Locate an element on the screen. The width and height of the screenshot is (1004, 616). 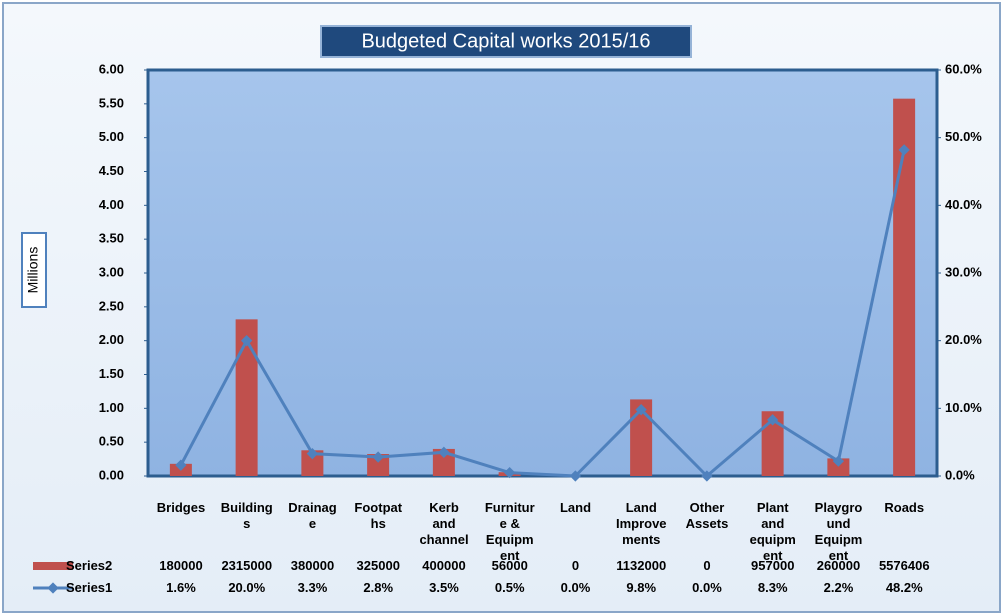
x-tick-label: Land is located at coordinates (575, 507).